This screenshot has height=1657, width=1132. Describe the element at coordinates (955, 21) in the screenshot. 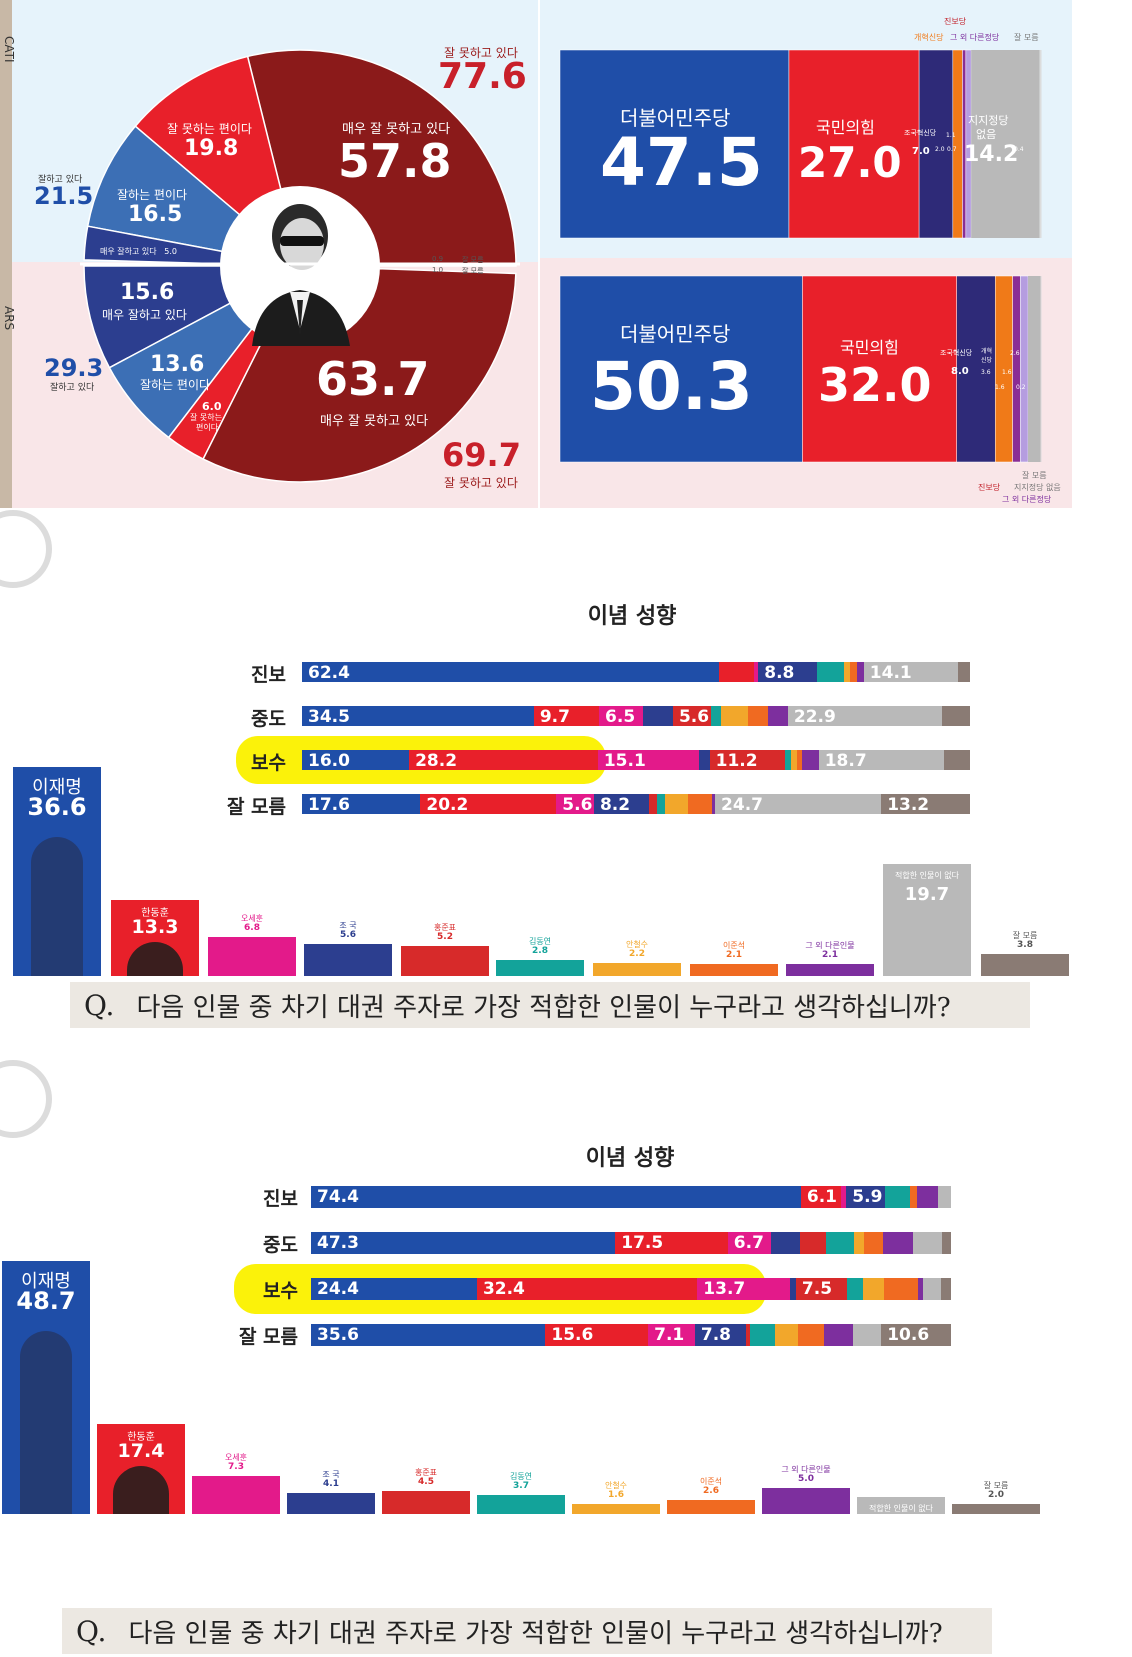

I see `party-legend-label: 진보당` at that location.